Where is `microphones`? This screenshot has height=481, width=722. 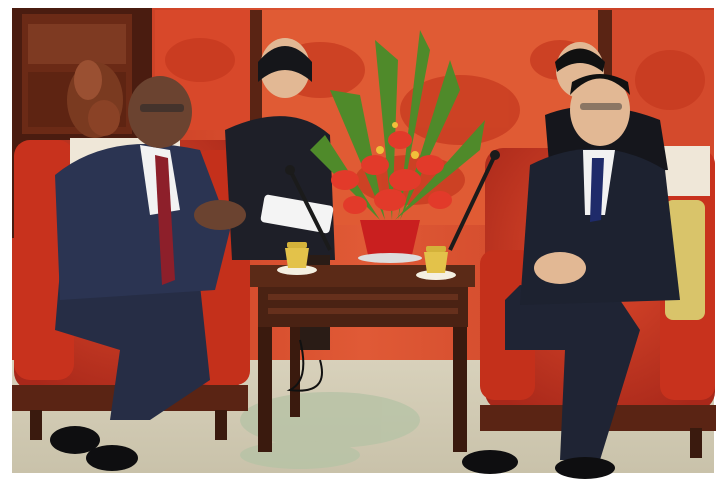
microphones is located at coordinates (392, 202).